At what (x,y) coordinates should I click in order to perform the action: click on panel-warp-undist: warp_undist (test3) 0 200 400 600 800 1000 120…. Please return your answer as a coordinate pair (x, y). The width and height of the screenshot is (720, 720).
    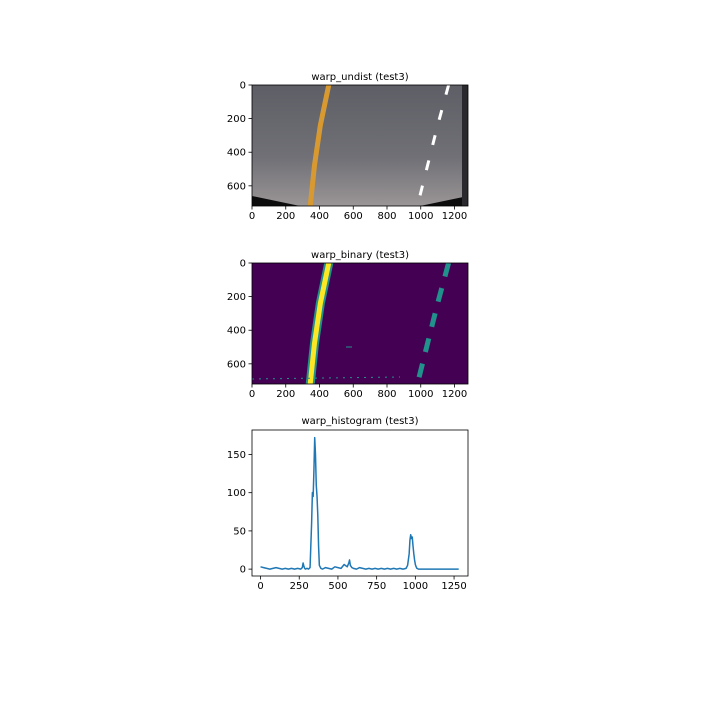
    Looking at the image, I should click on (348, 147).